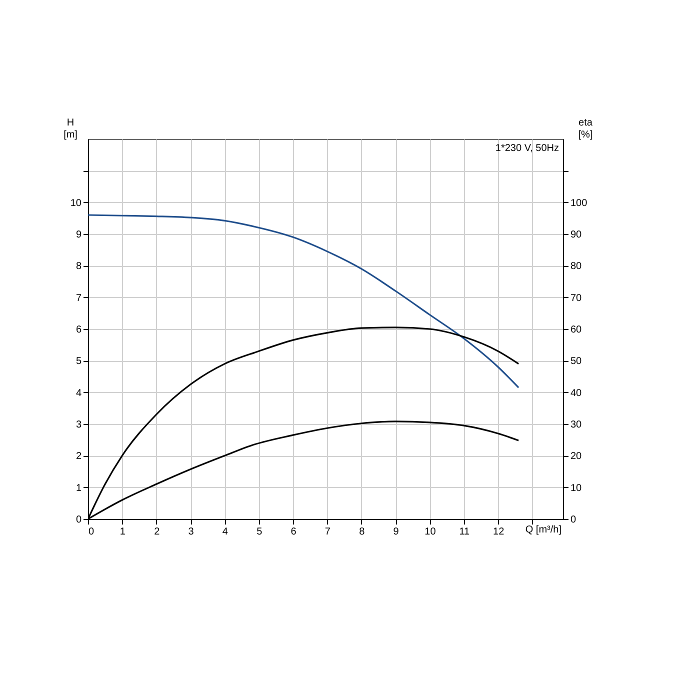 This screenshot has height=700, width=700. Describe the element at coordinates (293, 532) in the screenshot. I see `x-tick-label: 6` at that location.